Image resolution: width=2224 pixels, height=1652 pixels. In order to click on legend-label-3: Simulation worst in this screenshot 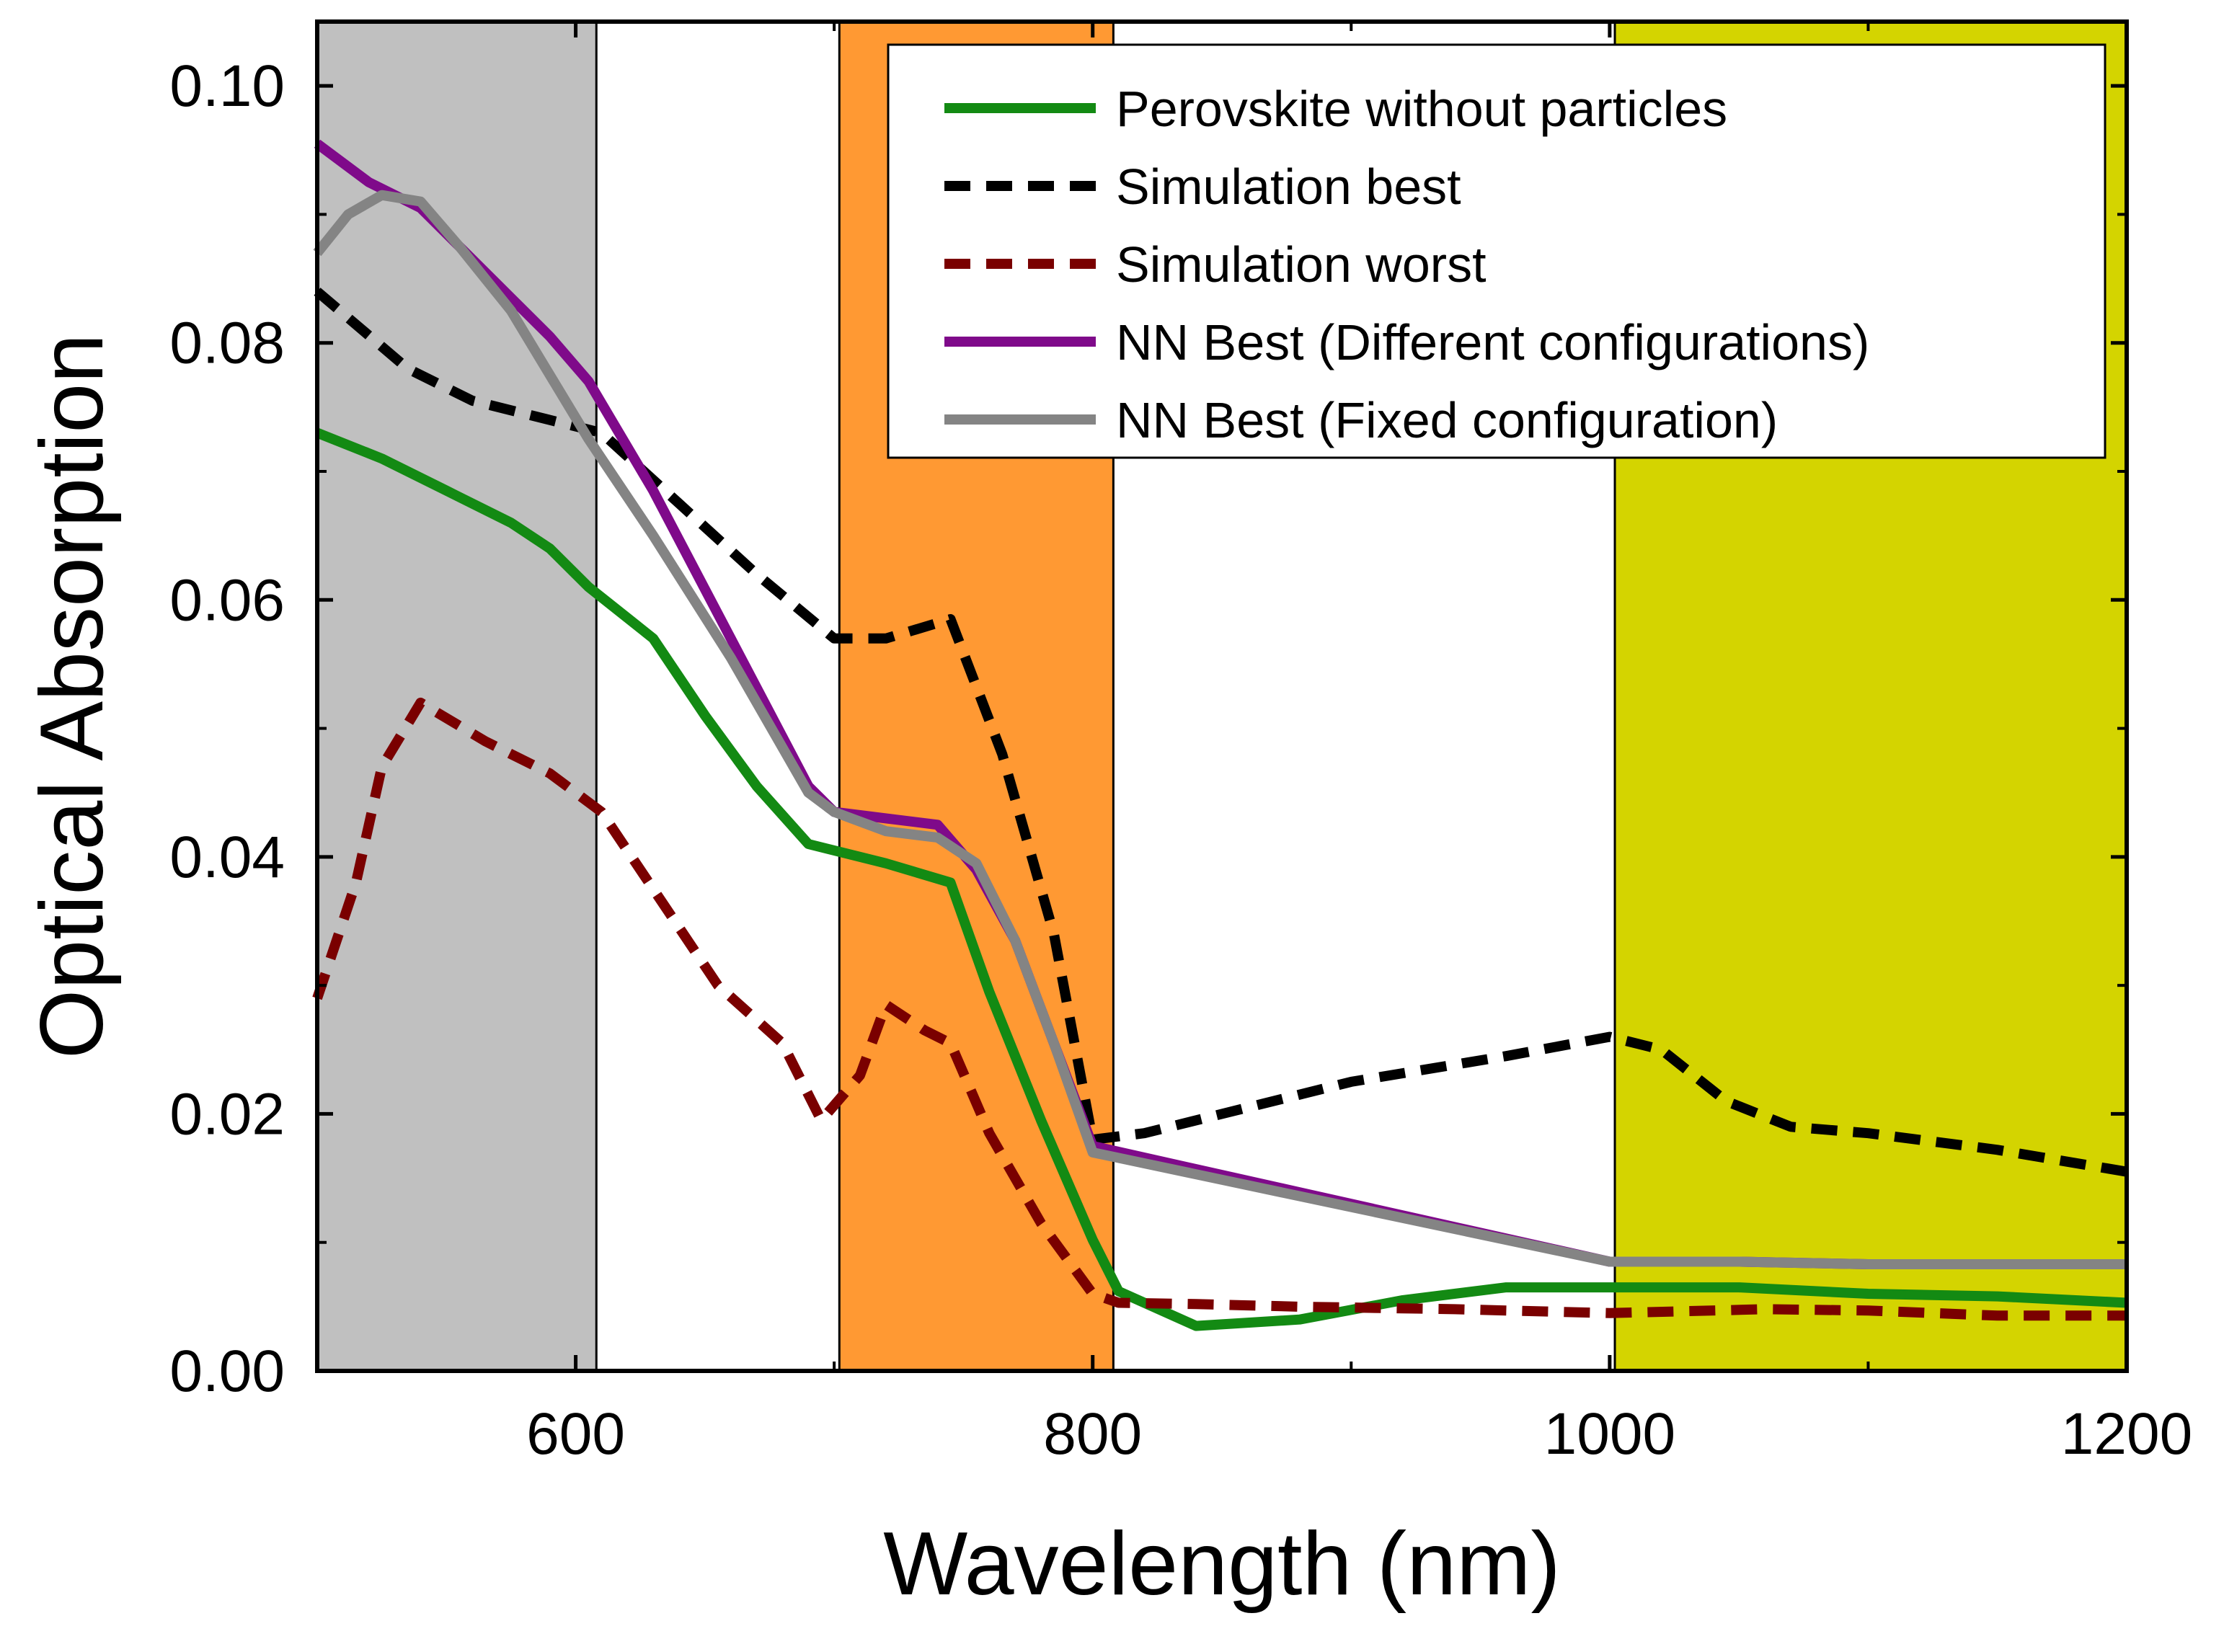, I will do `click(1301, 264)`.